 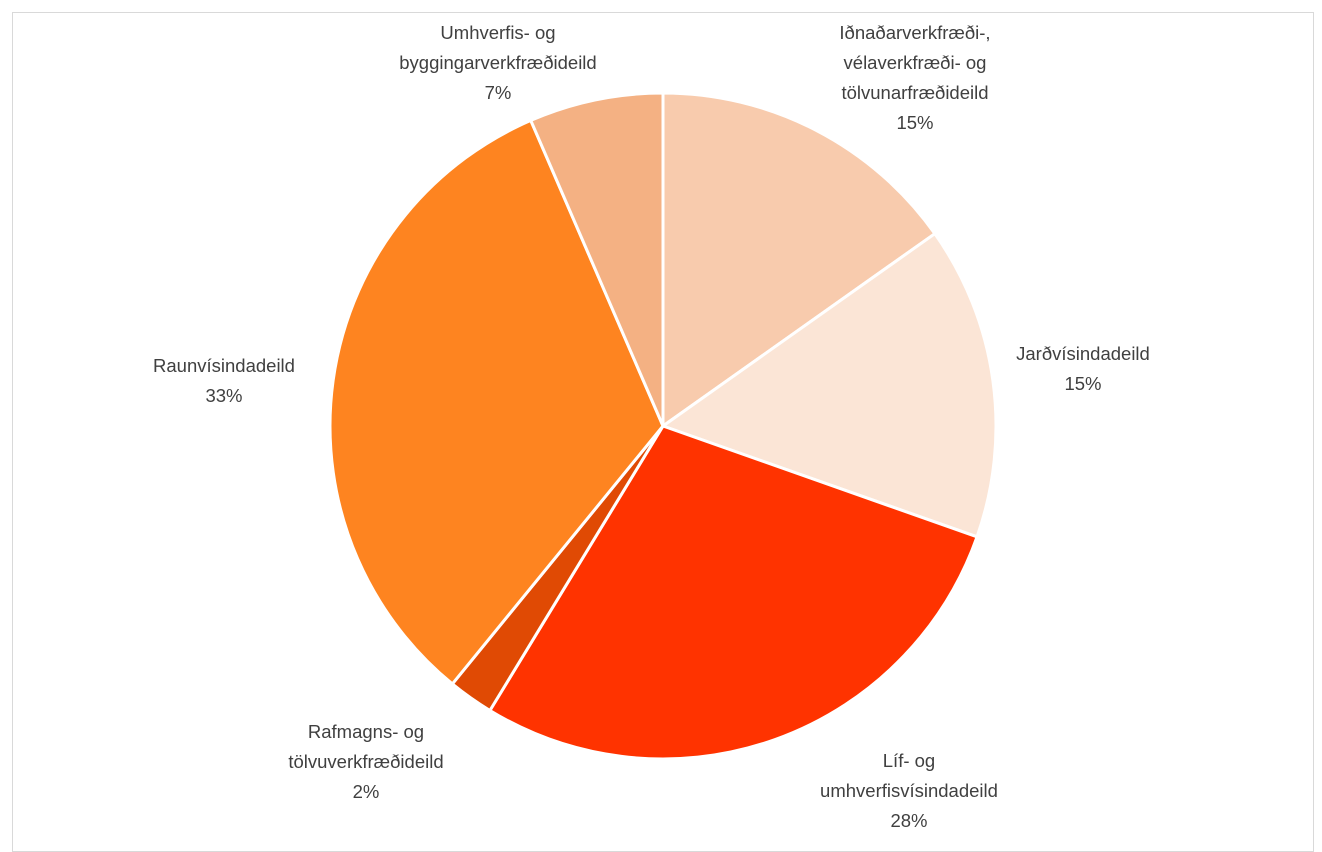 What do you see at coordinates (1083, 368) in the screenshot?
I see `data-label-1: Jarðvísindadeild 15%` at bounding box center [1083, 368].